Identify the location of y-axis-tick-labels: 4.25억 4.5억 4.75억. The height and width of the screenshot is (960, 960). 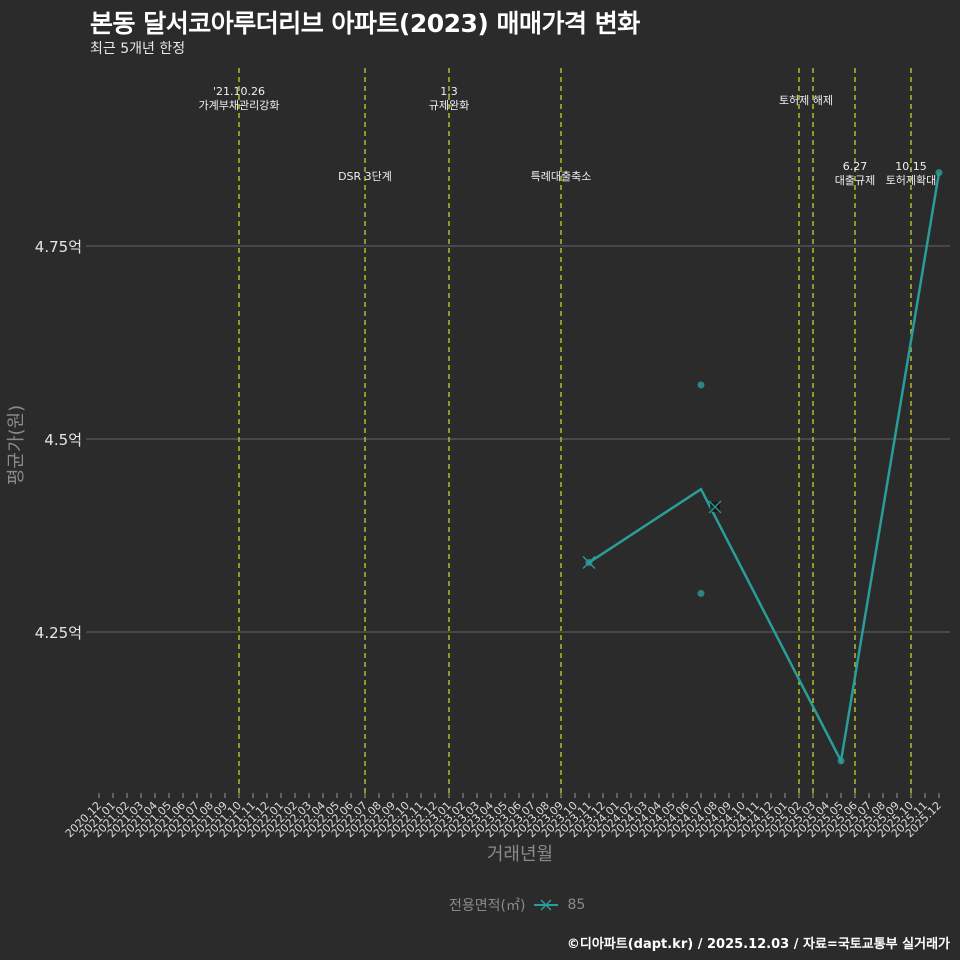
(58, 440).